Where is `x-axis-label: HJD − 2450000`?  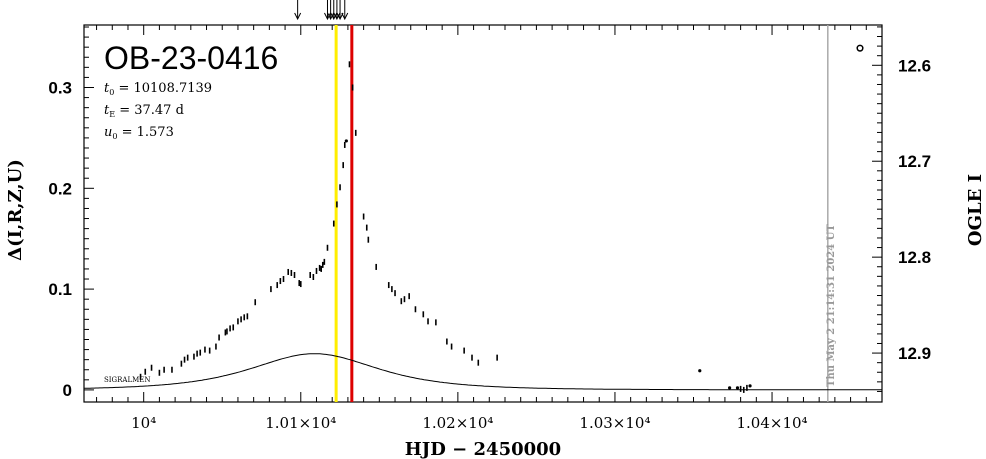
x-axis-label: HJD − 2450000 is located at coordinates (483, 449).